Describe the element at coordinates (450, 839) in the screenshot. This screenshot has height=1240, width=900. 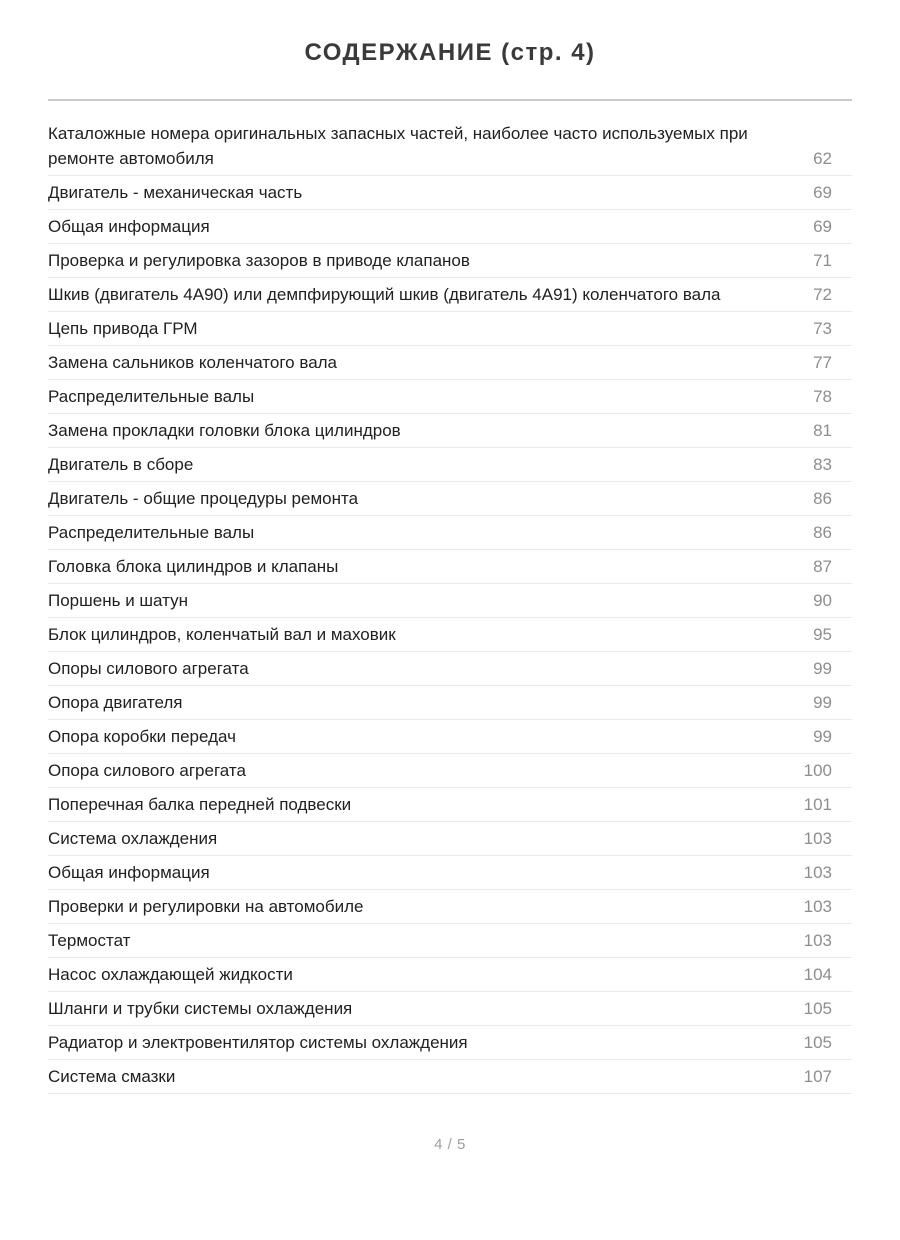
I see `toc-entry-row: Система охлаждения 103` at that location.